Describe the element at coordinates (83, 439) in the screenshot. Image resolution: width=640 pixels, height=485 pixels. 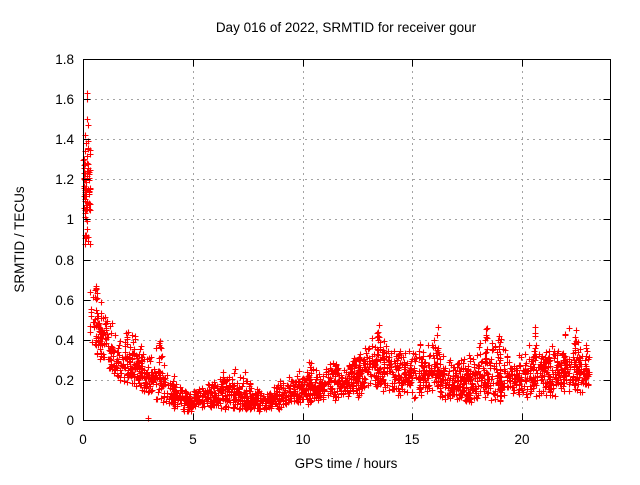
I see `x-tick-label: 0` at that location.